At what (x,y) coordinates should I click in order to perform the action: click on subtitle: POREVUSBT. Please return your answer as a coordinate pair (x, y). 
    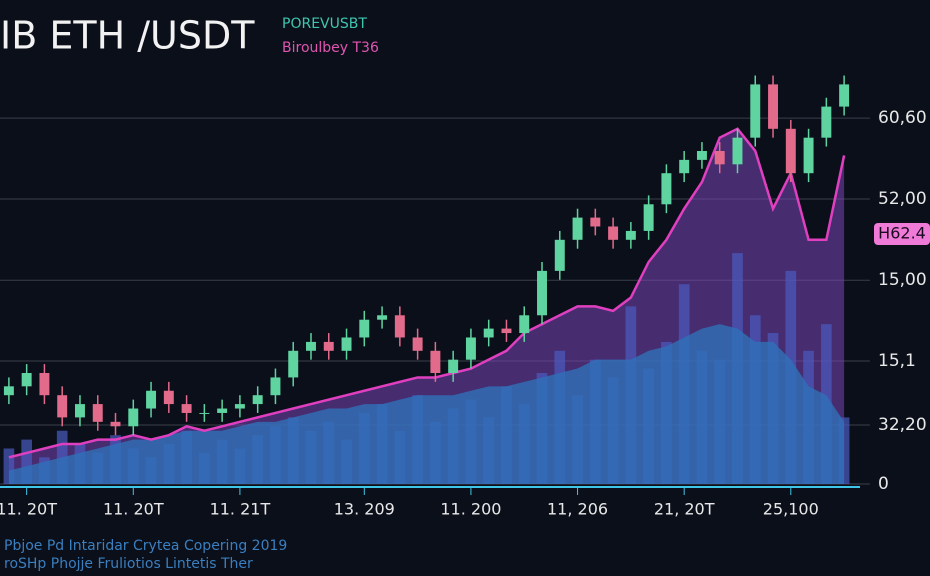
    Looking at the image, I should click on (324, 24).